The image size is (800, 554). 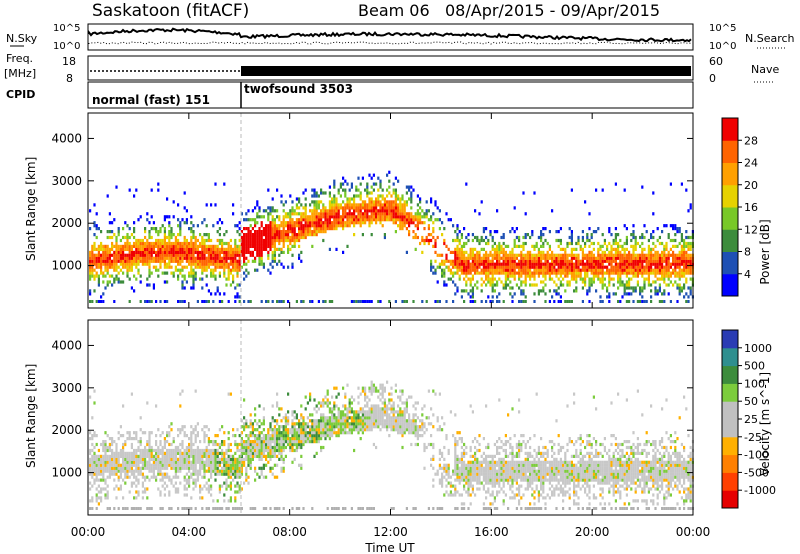 I want to click on nave-label: Nave, so click(x=765, y=69).